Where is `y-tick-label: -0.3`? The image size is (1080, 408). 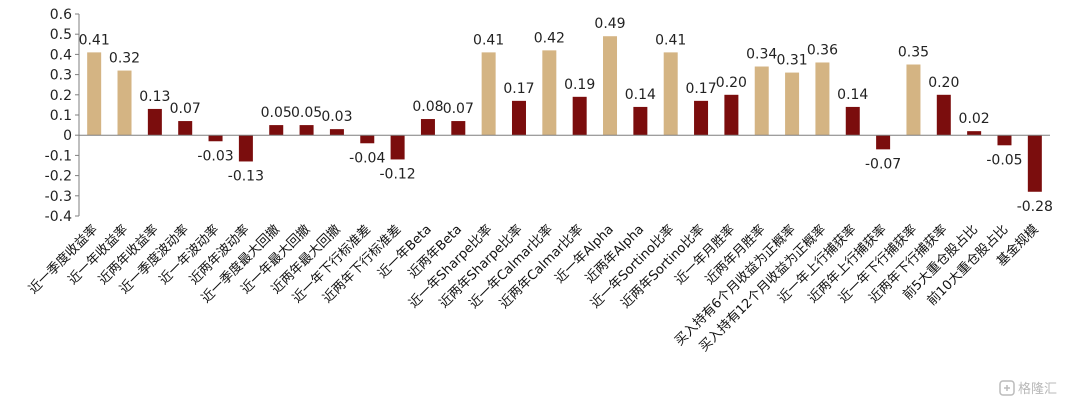
y-tick-label: -0.3 is located at coordinates (58, 197).